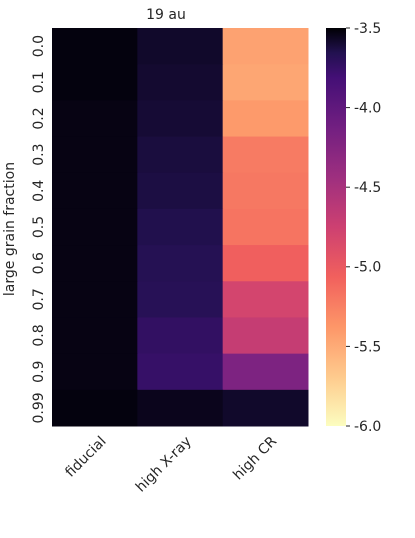 This screenshot has width=415, height=538. What do you see at coordinates (39, 299) in the screenshot?
I see `y-tick-label: 0.7` at bounding box center [39, 299].